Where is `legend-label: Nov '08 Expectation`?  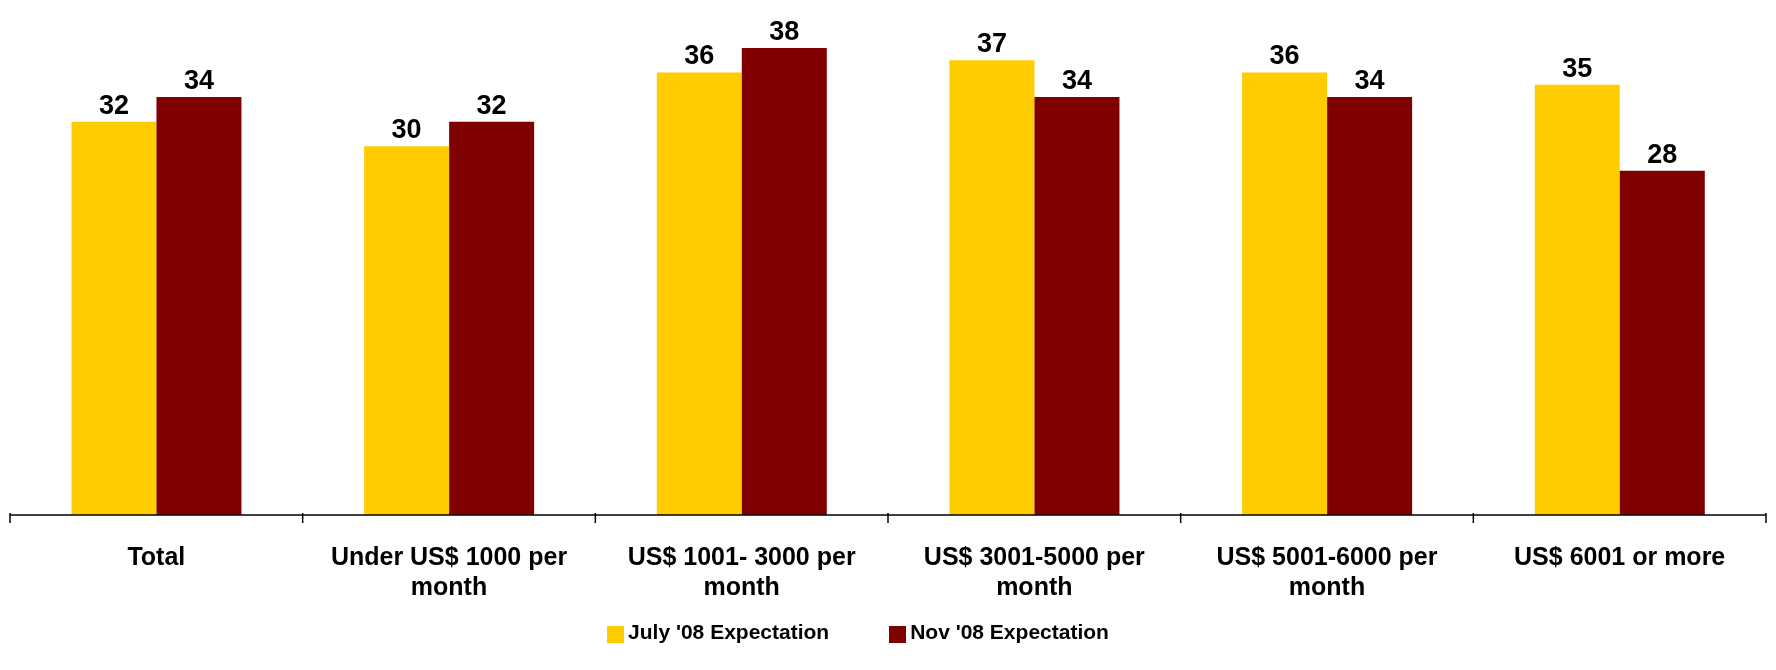 legend-label: Nov '08 Expectation is located at coordinates (1009, 631).